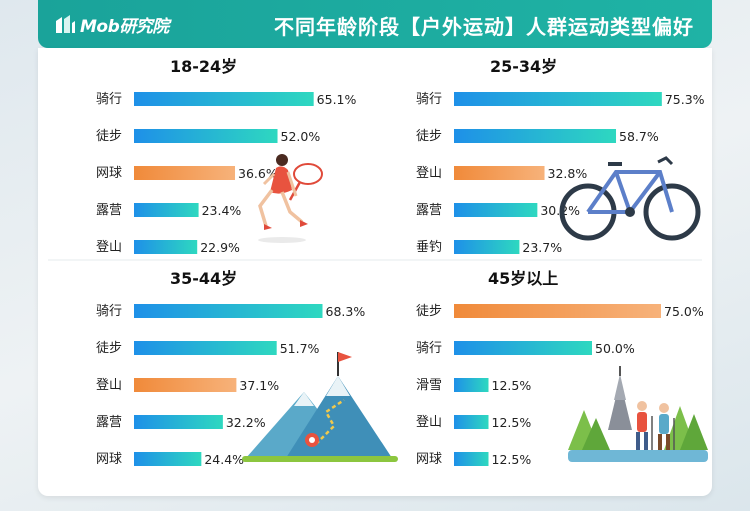  Describe the element at coordinates (258, 173) in the screenshot. I see `data-label: 36.6%` at that location.